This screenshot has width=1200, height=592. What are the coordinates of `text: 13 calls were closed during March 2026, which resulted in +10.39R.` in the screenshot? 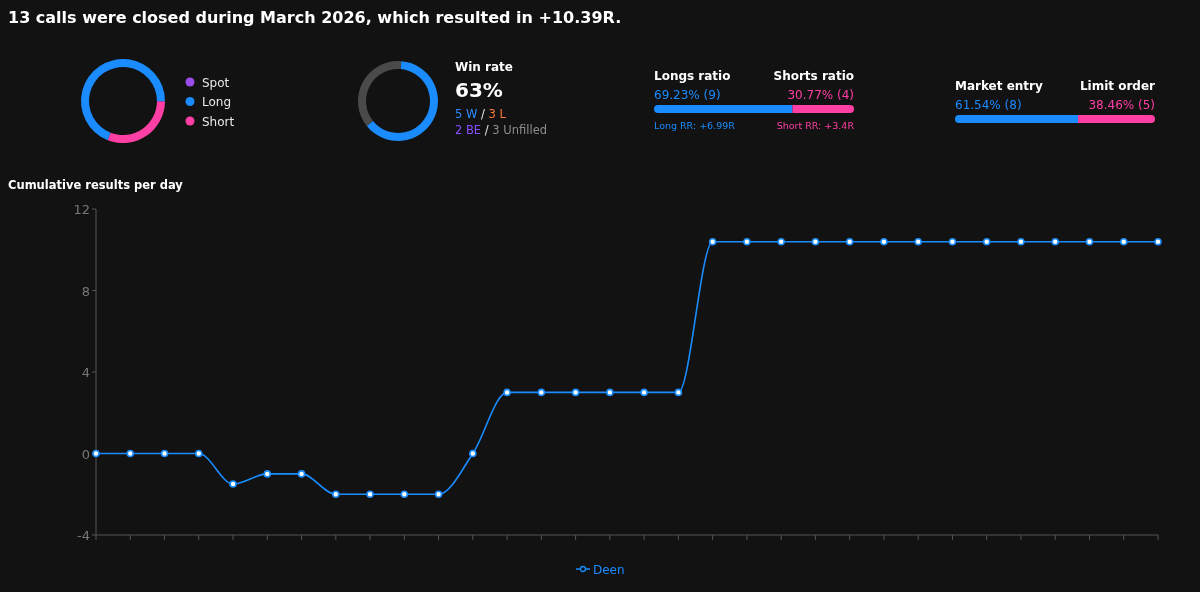 It's located at (315, 17).